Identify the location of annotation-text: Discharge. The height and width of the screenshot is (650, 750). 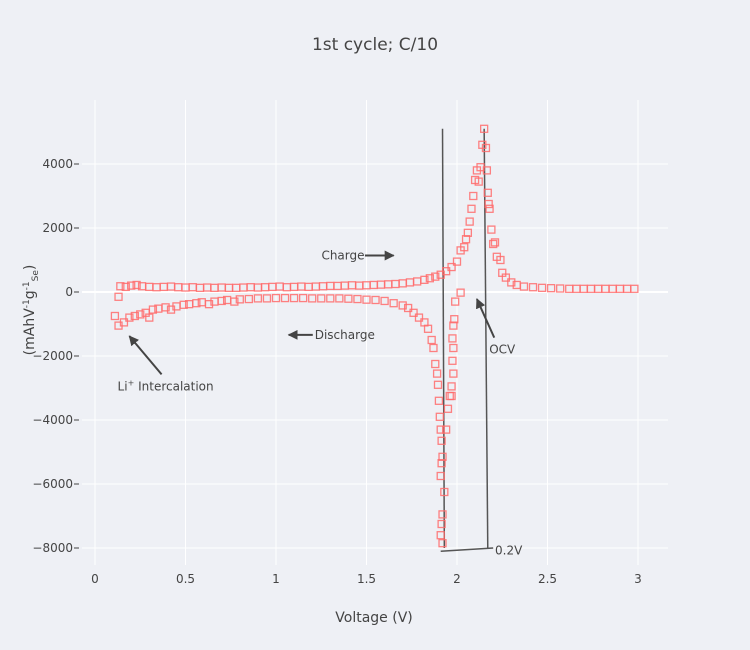
(345, 335).